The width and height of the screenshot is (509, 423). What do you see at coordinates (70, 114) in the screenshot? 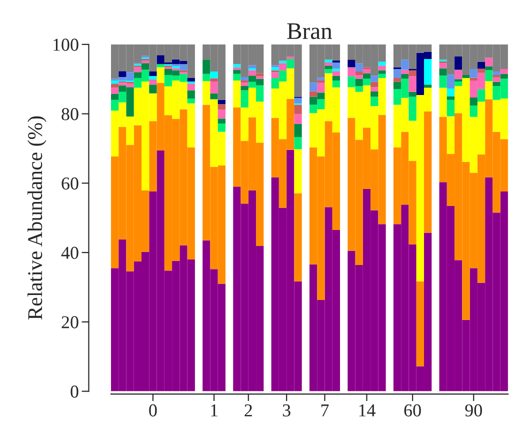
I see `y-tick-label: 80` at bounding box center [70, 114].